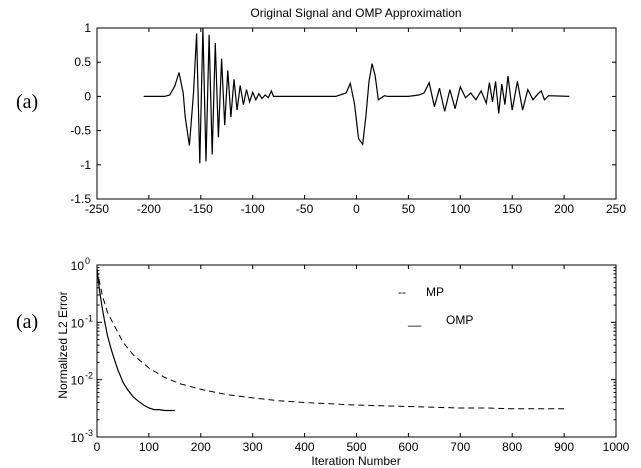 Image resolution: width=641 pixels, height=468 pixels. I want to click on error-x-tick-label: 0, so click(97, 447).